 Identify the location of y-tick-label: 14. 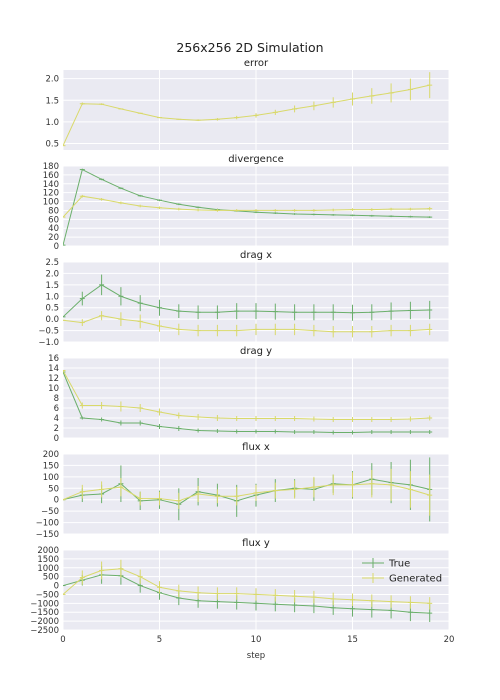
(53, 369).